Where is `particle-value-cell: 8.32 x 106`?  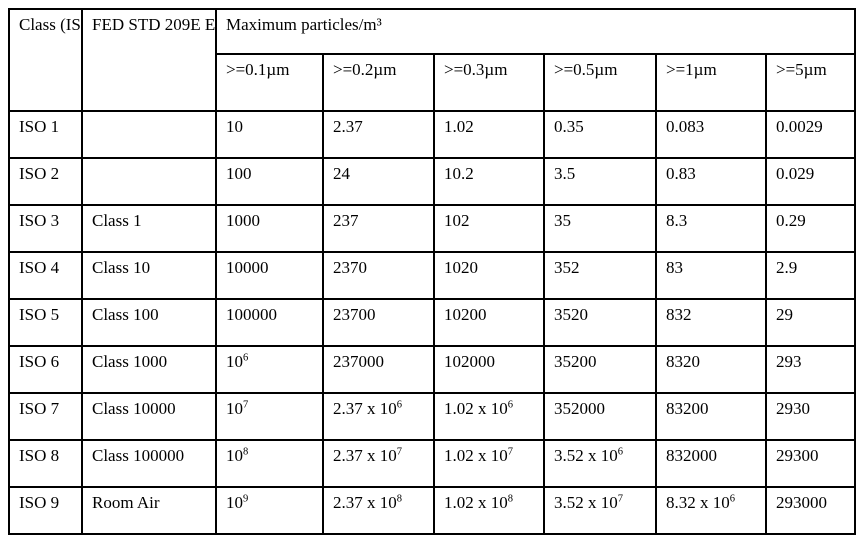
particle-value-cell: 8.32 x 106 is located at coordinates (711, 510).